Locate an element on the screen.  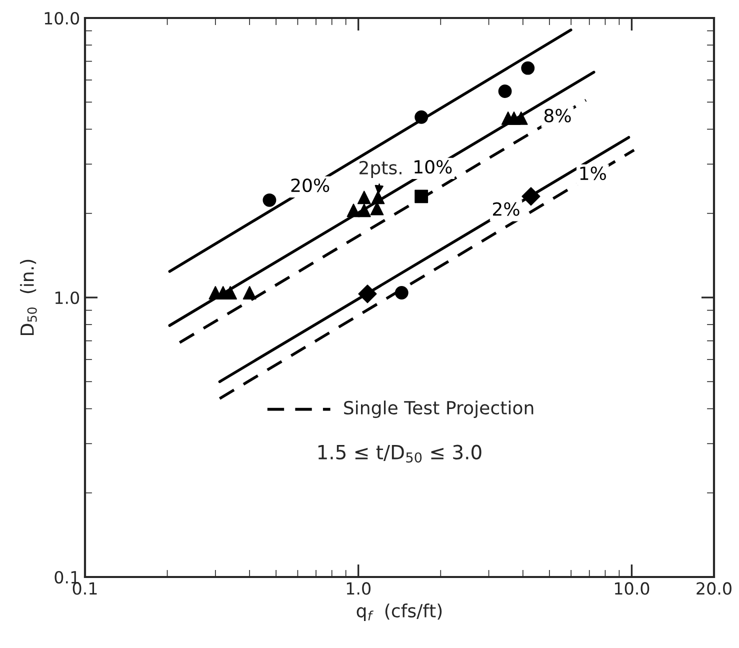
x-axis-title: q$_{f}$ (cfs/ft) is located at coordinates (399, 613).